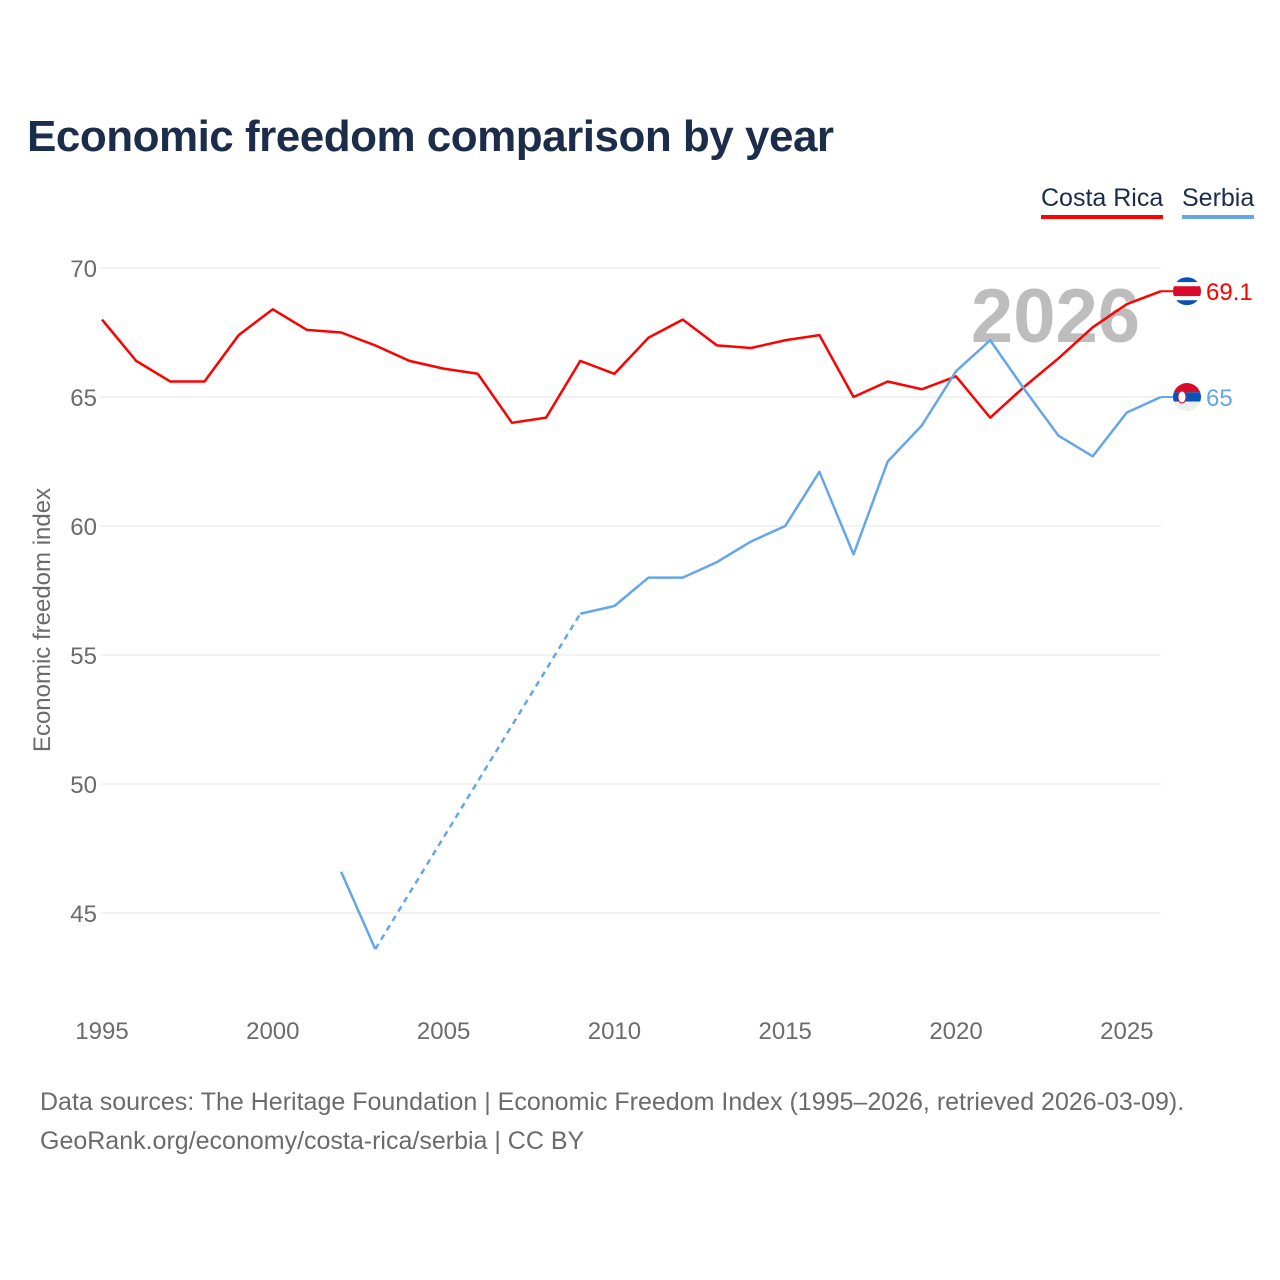  Describe the element at coordinates (614, 1031) in the screenshot. I see `x-tick-label: 2010` at that location.